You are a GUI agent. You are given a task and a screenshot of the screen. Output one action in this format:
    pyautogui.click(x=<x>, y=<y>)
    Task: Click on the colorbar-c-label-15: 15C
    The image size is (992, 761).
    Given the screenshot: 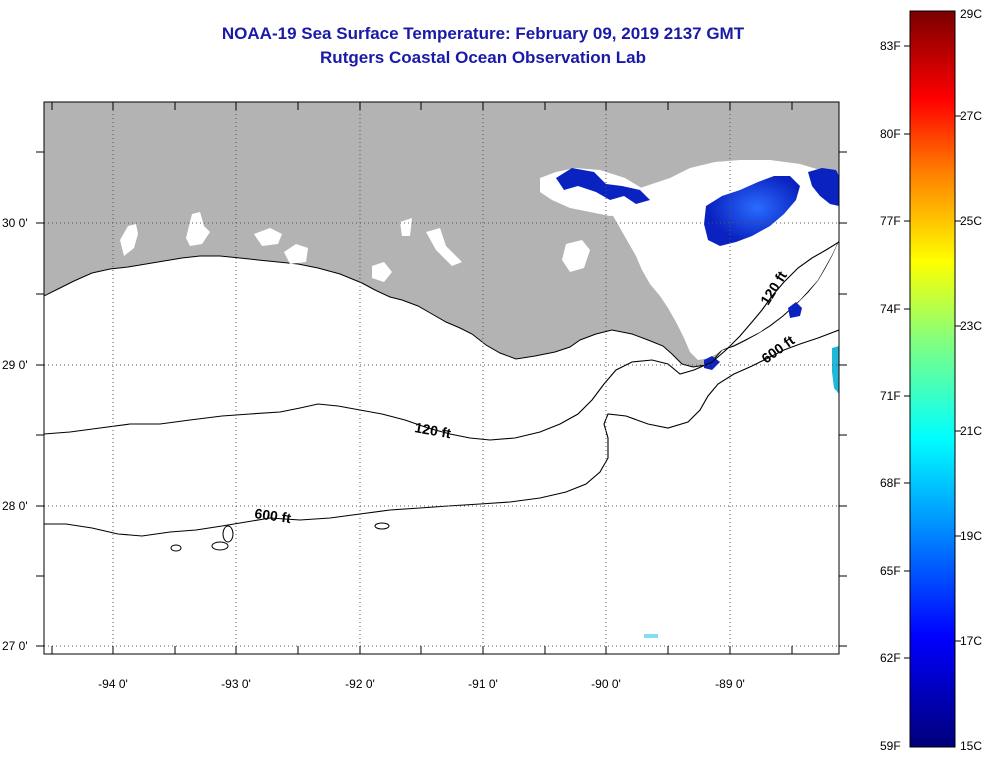 What is the action you would take?
    pyautogui.click(x=971, y=746)
    